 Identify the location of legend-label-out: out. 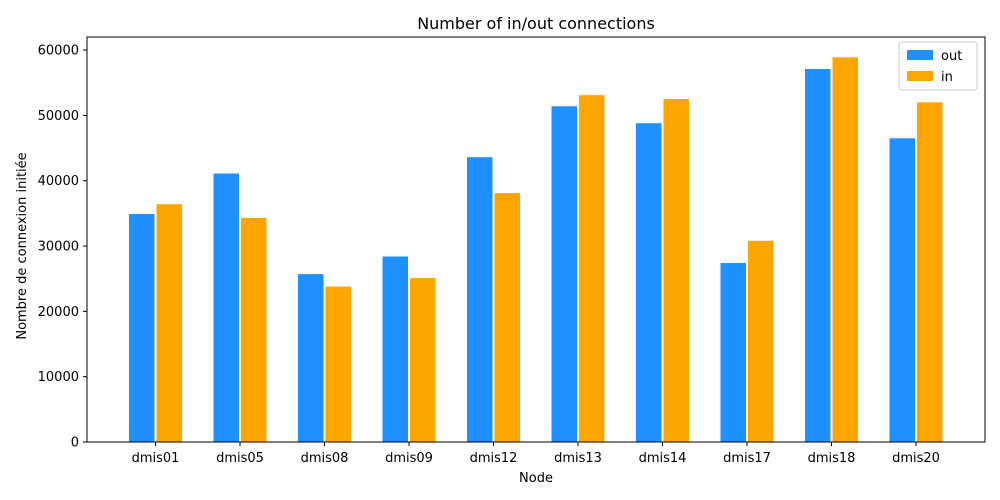
(951, 56).